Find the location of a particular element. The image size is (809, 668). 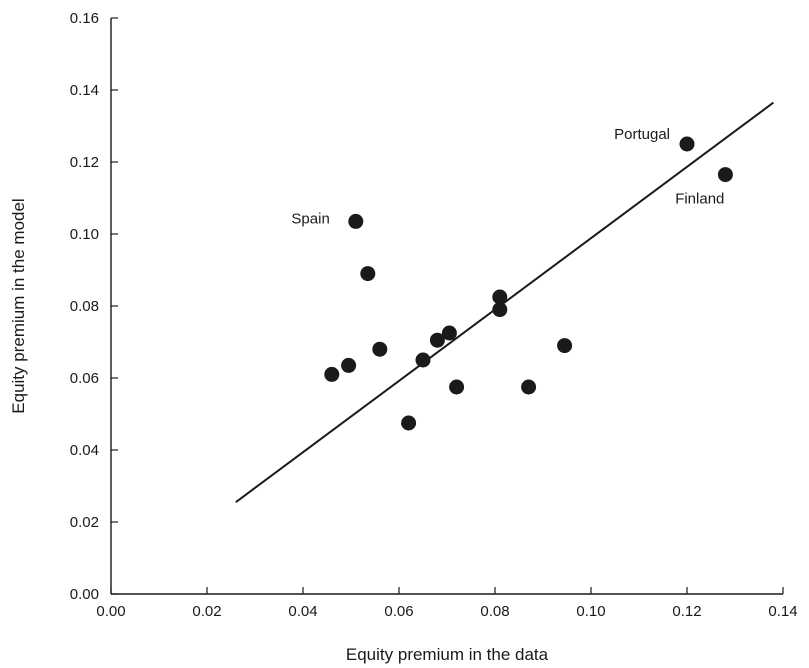

y-tick-label: 0.12 is located at coordinates (84, 162).